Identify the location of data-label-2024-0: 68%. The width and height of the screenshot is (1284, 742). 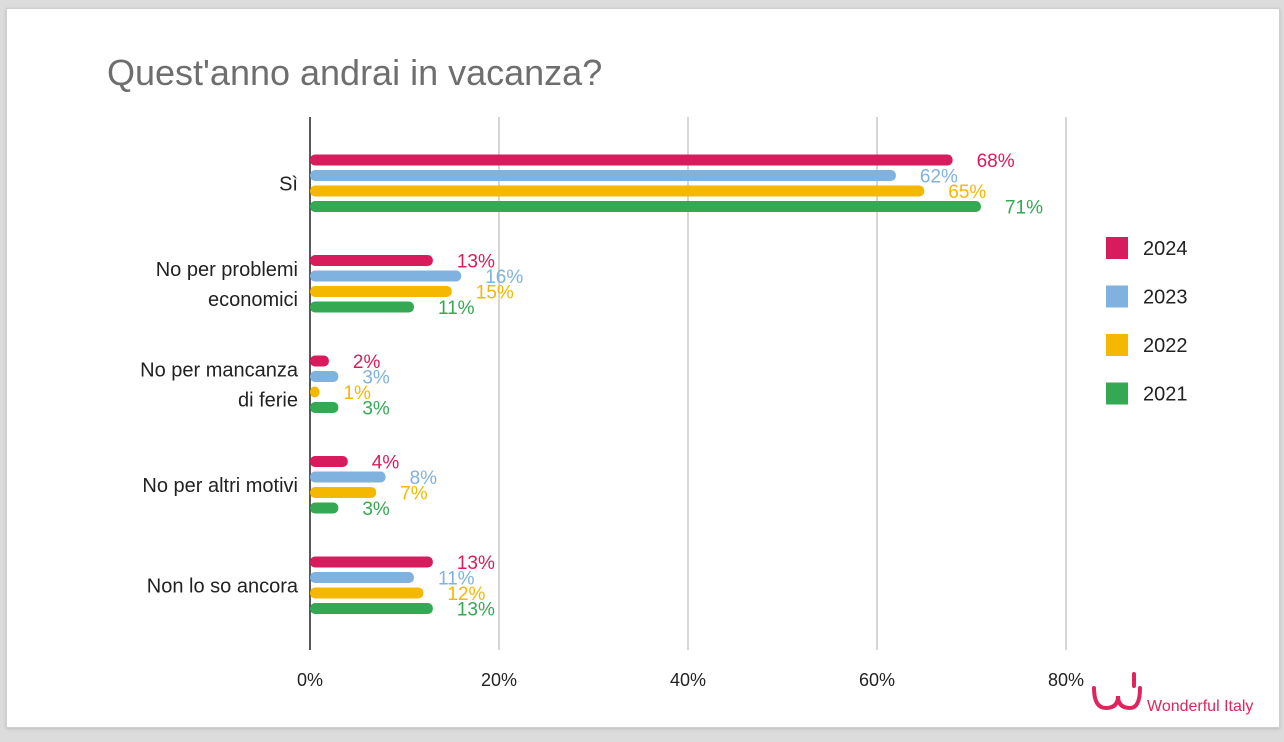
(996, 161).